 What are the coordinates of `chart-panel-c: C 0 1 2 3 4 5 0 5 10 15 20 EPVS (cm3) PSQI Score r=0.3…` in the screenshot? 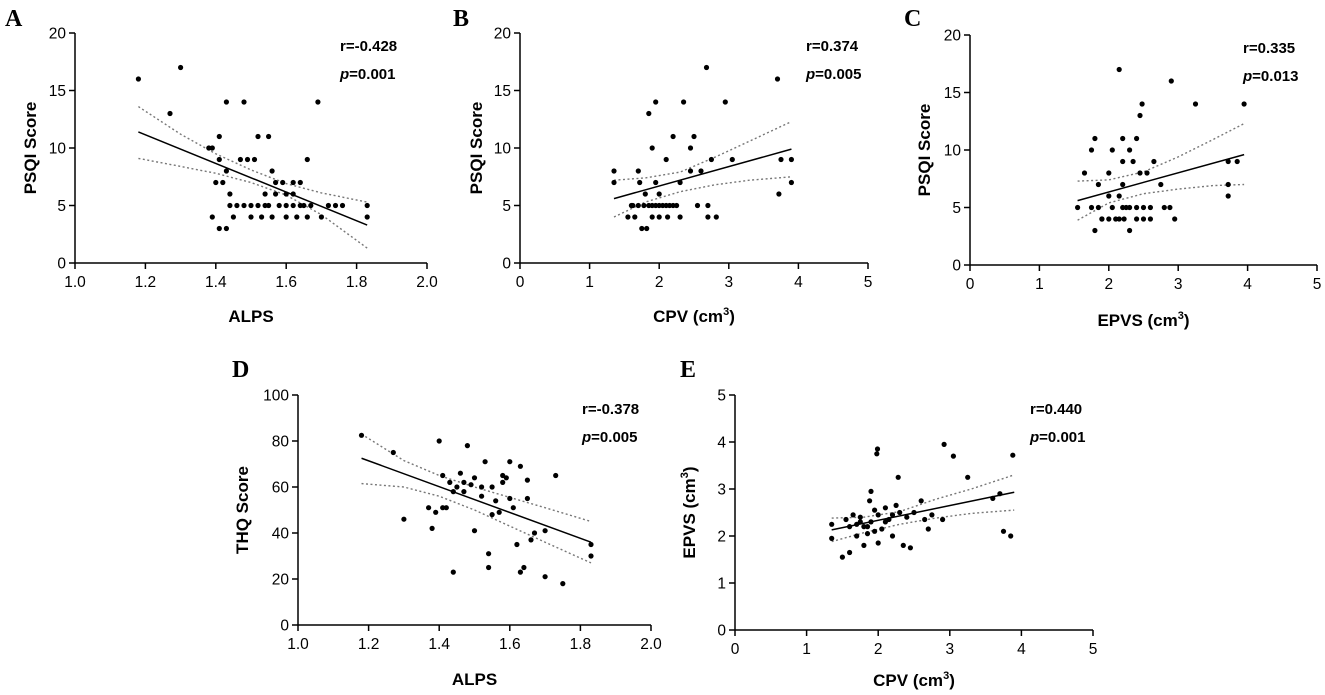 It's located at (1112, 168).